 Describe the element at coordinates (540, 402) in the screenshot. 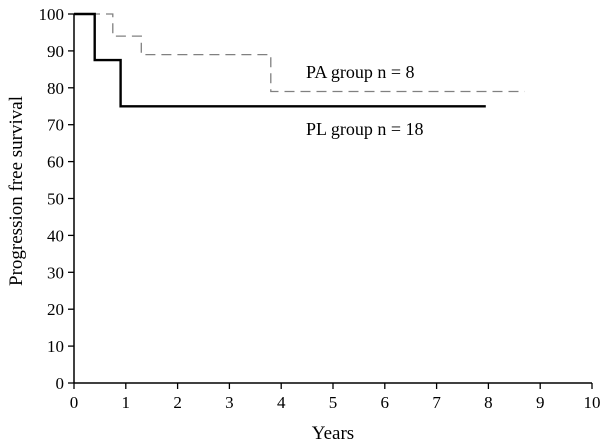

I see `x-tick-label: 9` at that location.